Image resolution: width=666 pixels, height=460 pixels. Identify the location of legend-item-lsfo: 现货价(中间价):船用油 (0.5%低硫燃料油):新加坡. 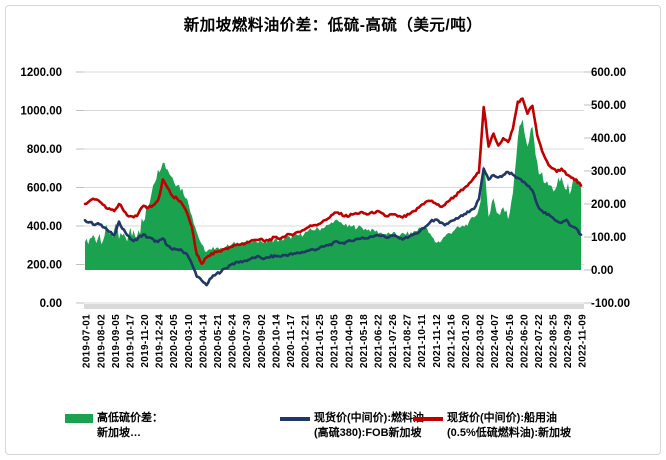
(492, 425).